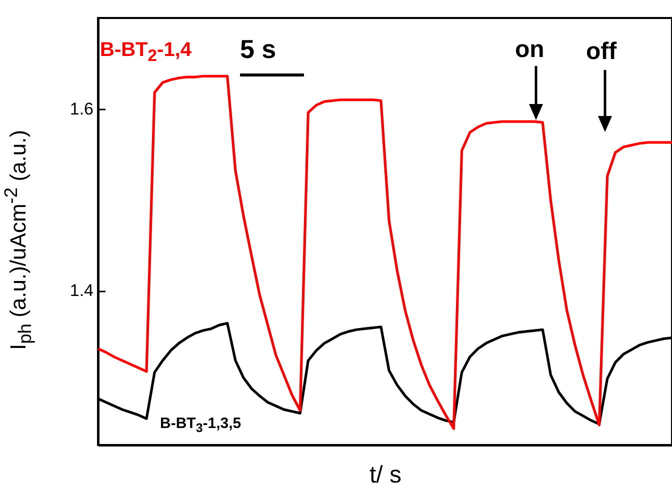 The height and width of the screenshot is (494, 672). I want to click on annotation: off, so click(601, 51).